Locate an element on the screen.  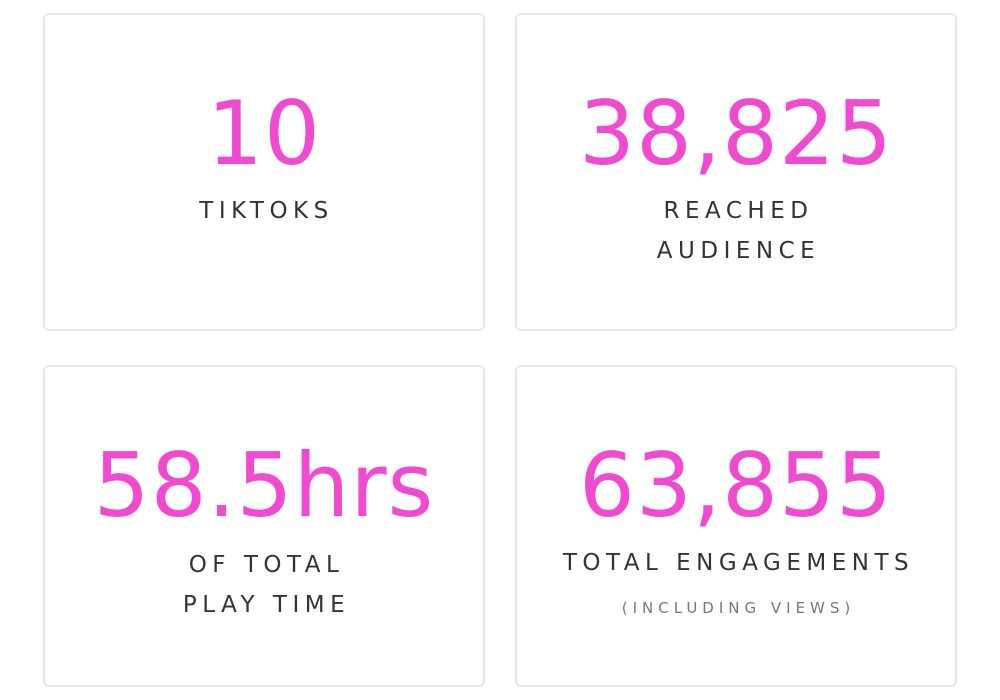
stat-value: 38,825 is located at coordinates (736, 133).